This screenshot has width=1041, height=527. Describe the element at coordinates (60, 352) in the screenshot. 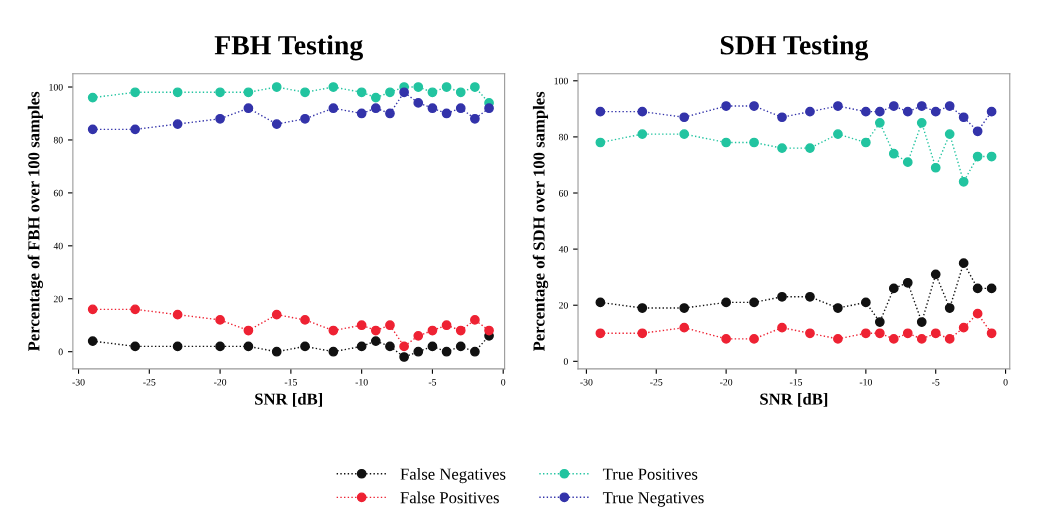

I see `y-tick-label: 0` at that location.